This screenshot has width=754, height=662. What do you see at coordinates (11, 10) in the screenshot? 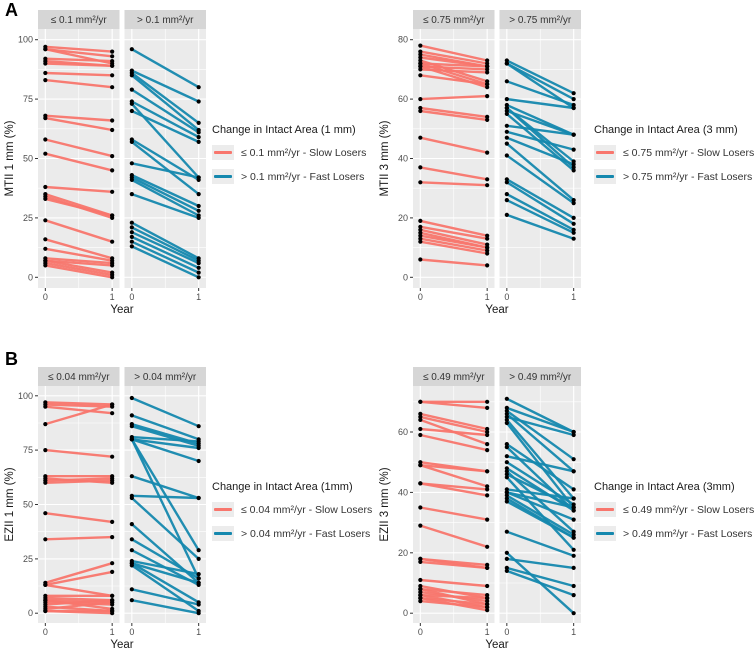
I see `panel-label-a: A` at bounding box center [11, 10].